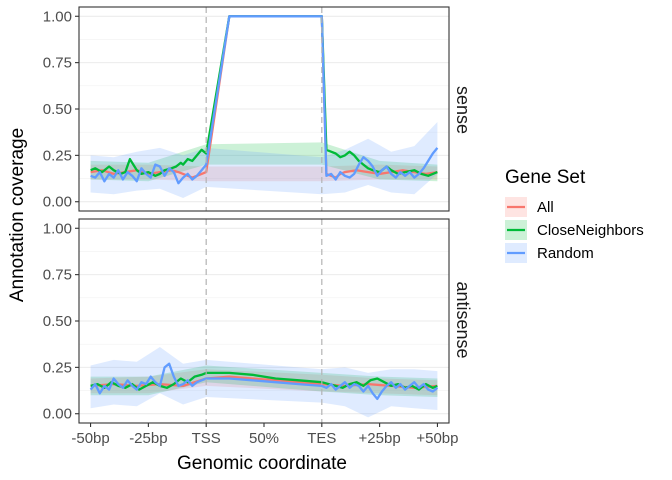  I want to click on line-random-antisense, so click(264, 381).